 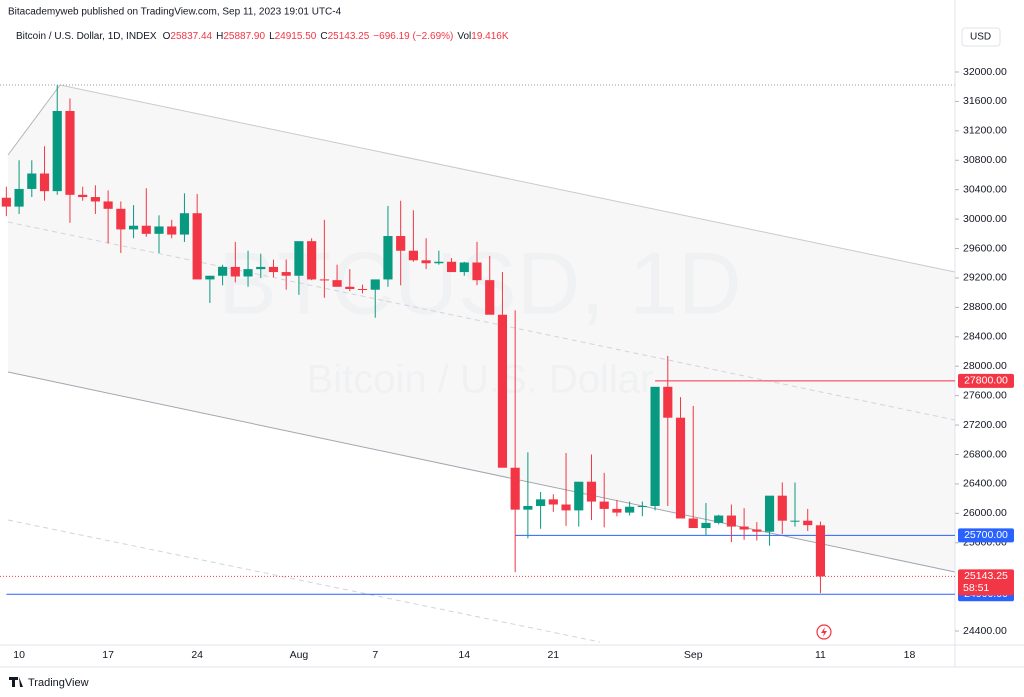 What do you see at coordinates (985, 366) in the screenshot?
I see `y-tick-label: 28000.00` at bounding box center [985, 366].